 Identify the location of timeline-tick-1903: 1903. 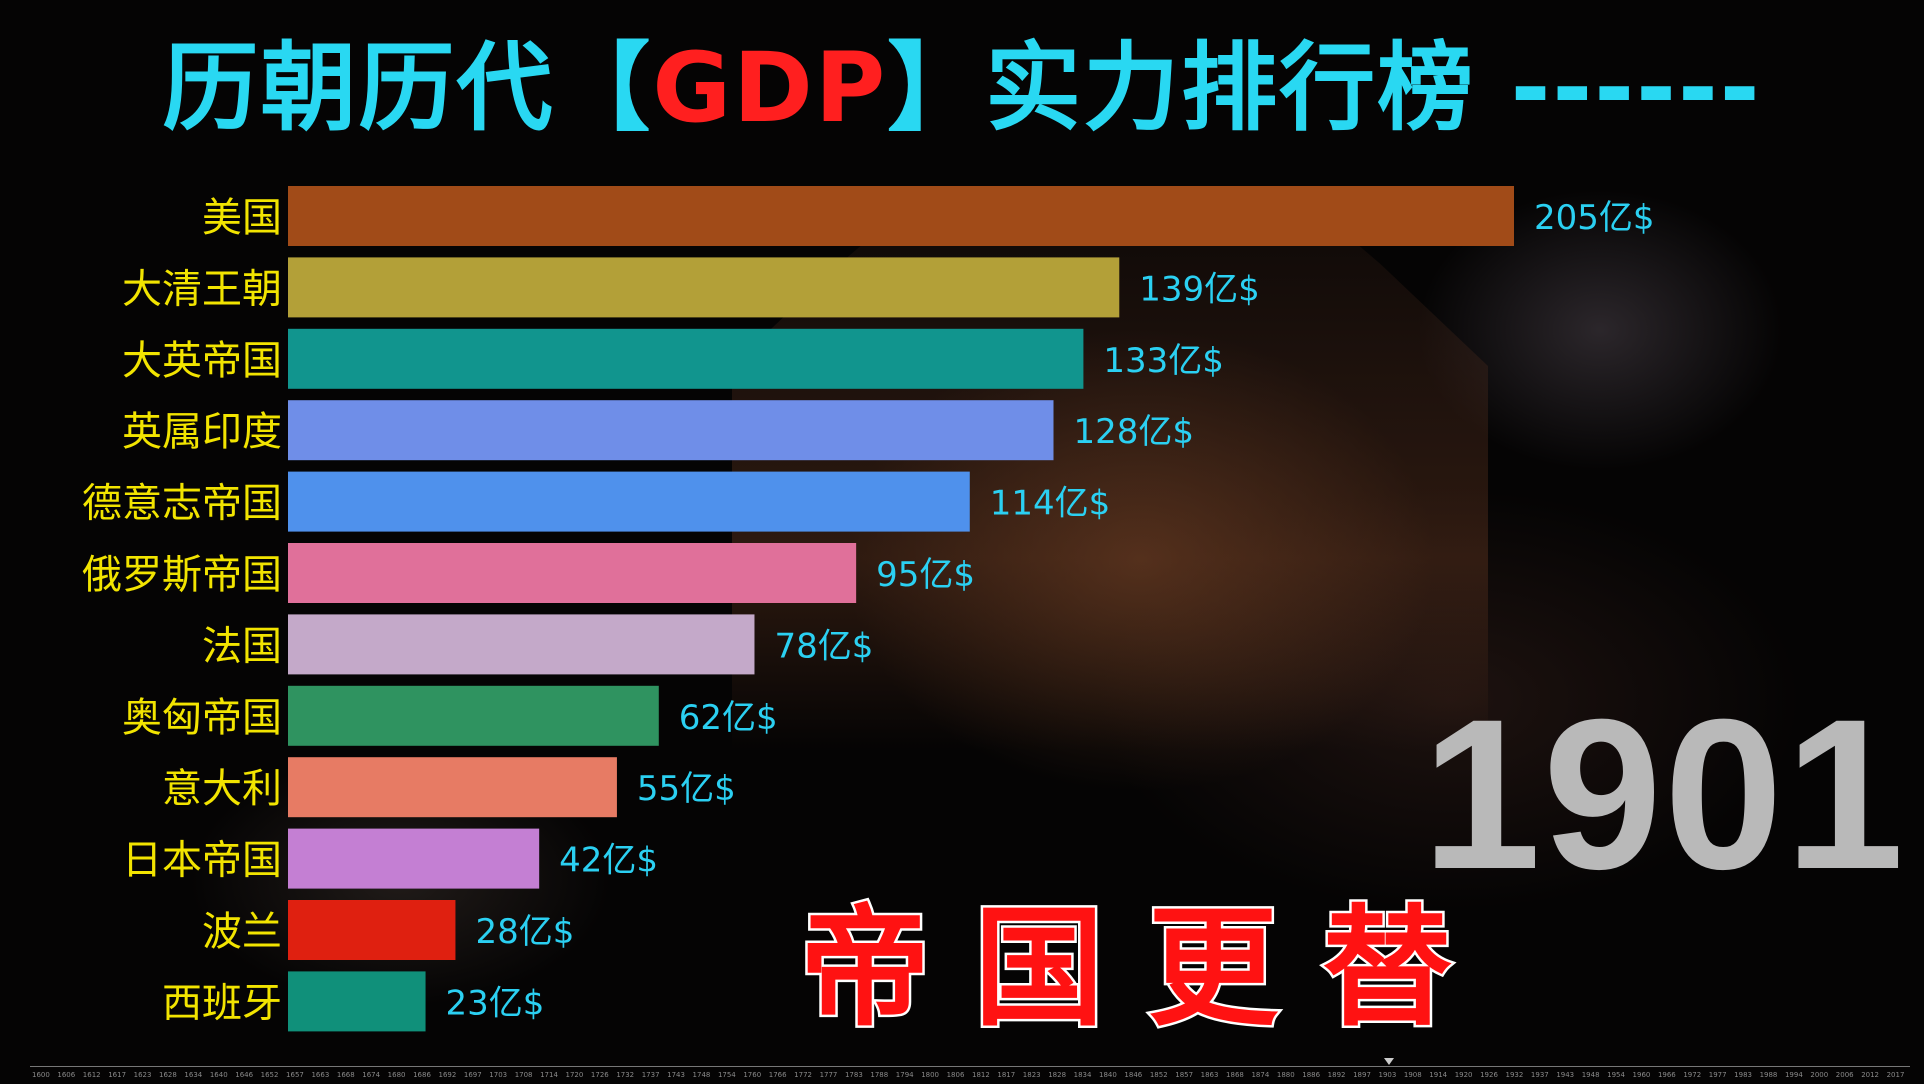
(1387, 1075).